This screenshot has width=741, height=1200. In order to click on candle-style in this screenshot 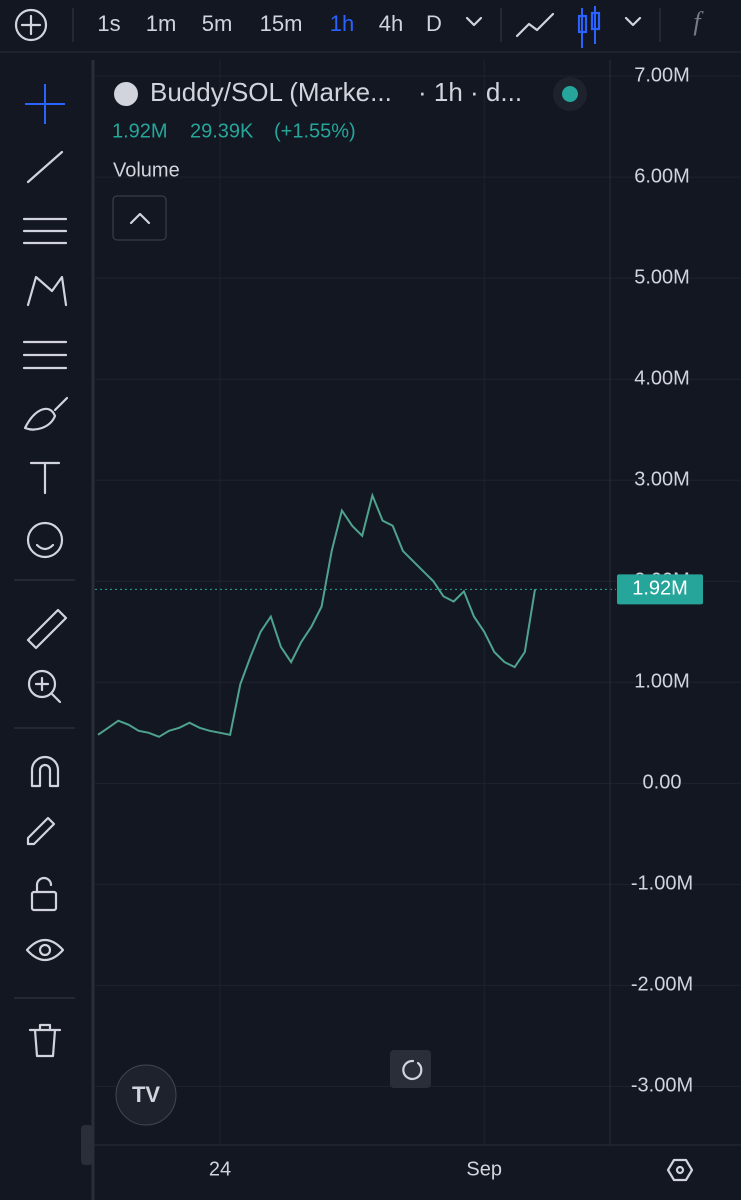, I will do `click(589, 27)`.